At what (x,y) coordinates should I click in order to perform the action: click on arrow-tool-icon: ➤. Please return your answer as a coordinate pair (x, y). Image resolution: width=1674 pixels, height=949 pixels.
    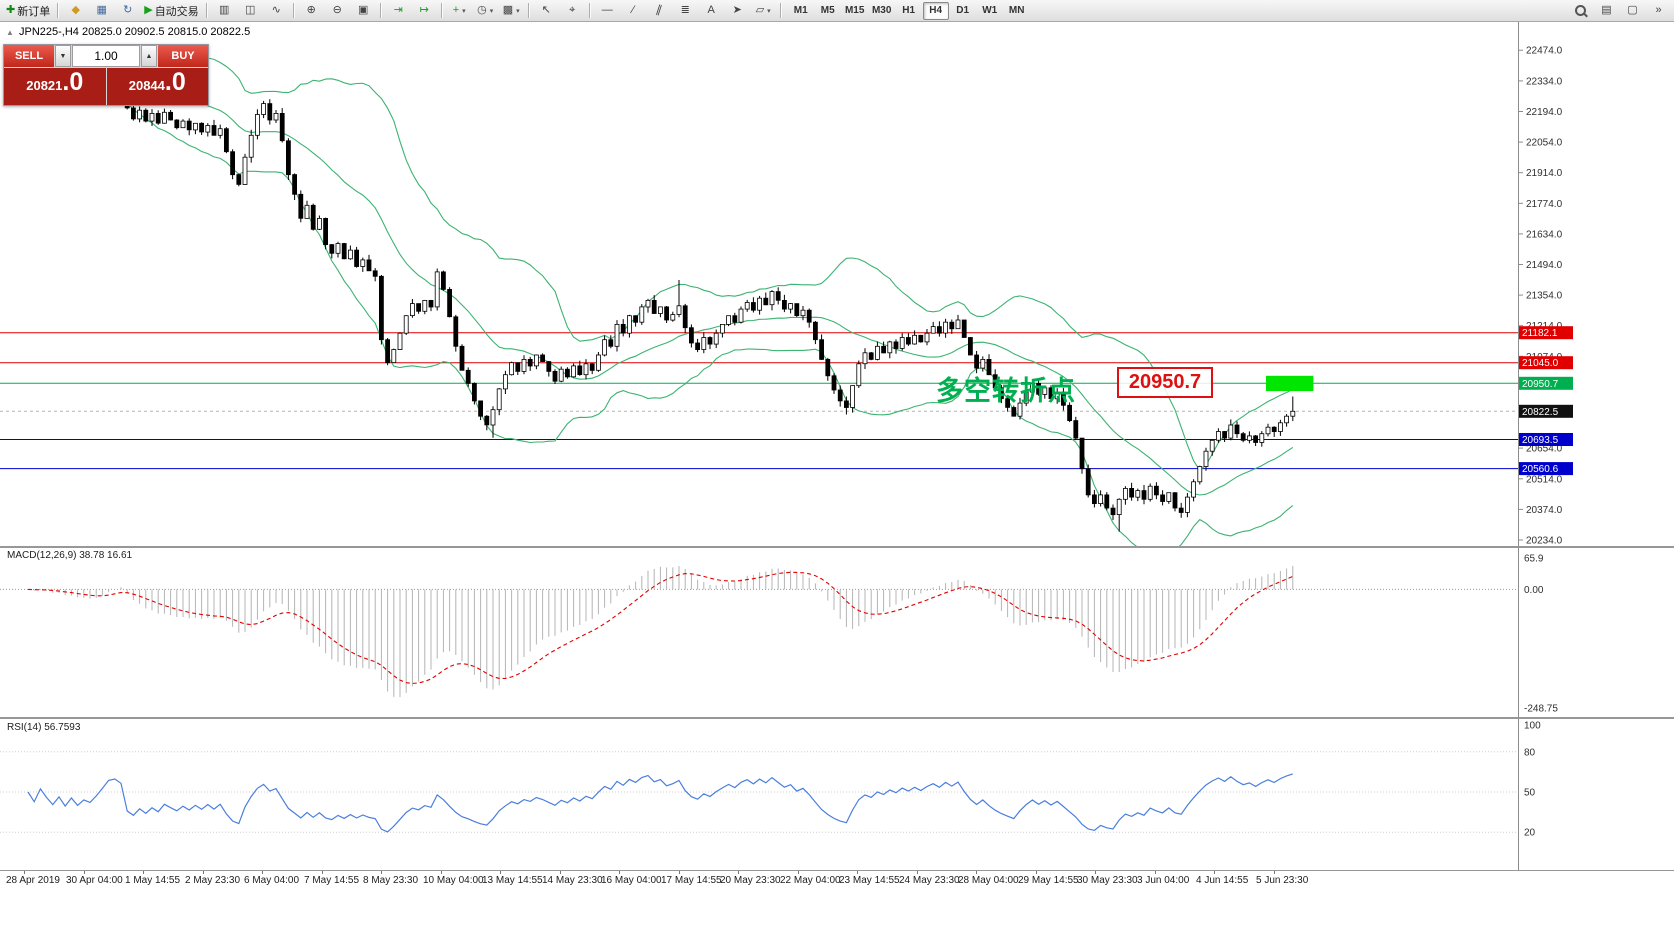
    Looking at the image, I should click on (737, 10).